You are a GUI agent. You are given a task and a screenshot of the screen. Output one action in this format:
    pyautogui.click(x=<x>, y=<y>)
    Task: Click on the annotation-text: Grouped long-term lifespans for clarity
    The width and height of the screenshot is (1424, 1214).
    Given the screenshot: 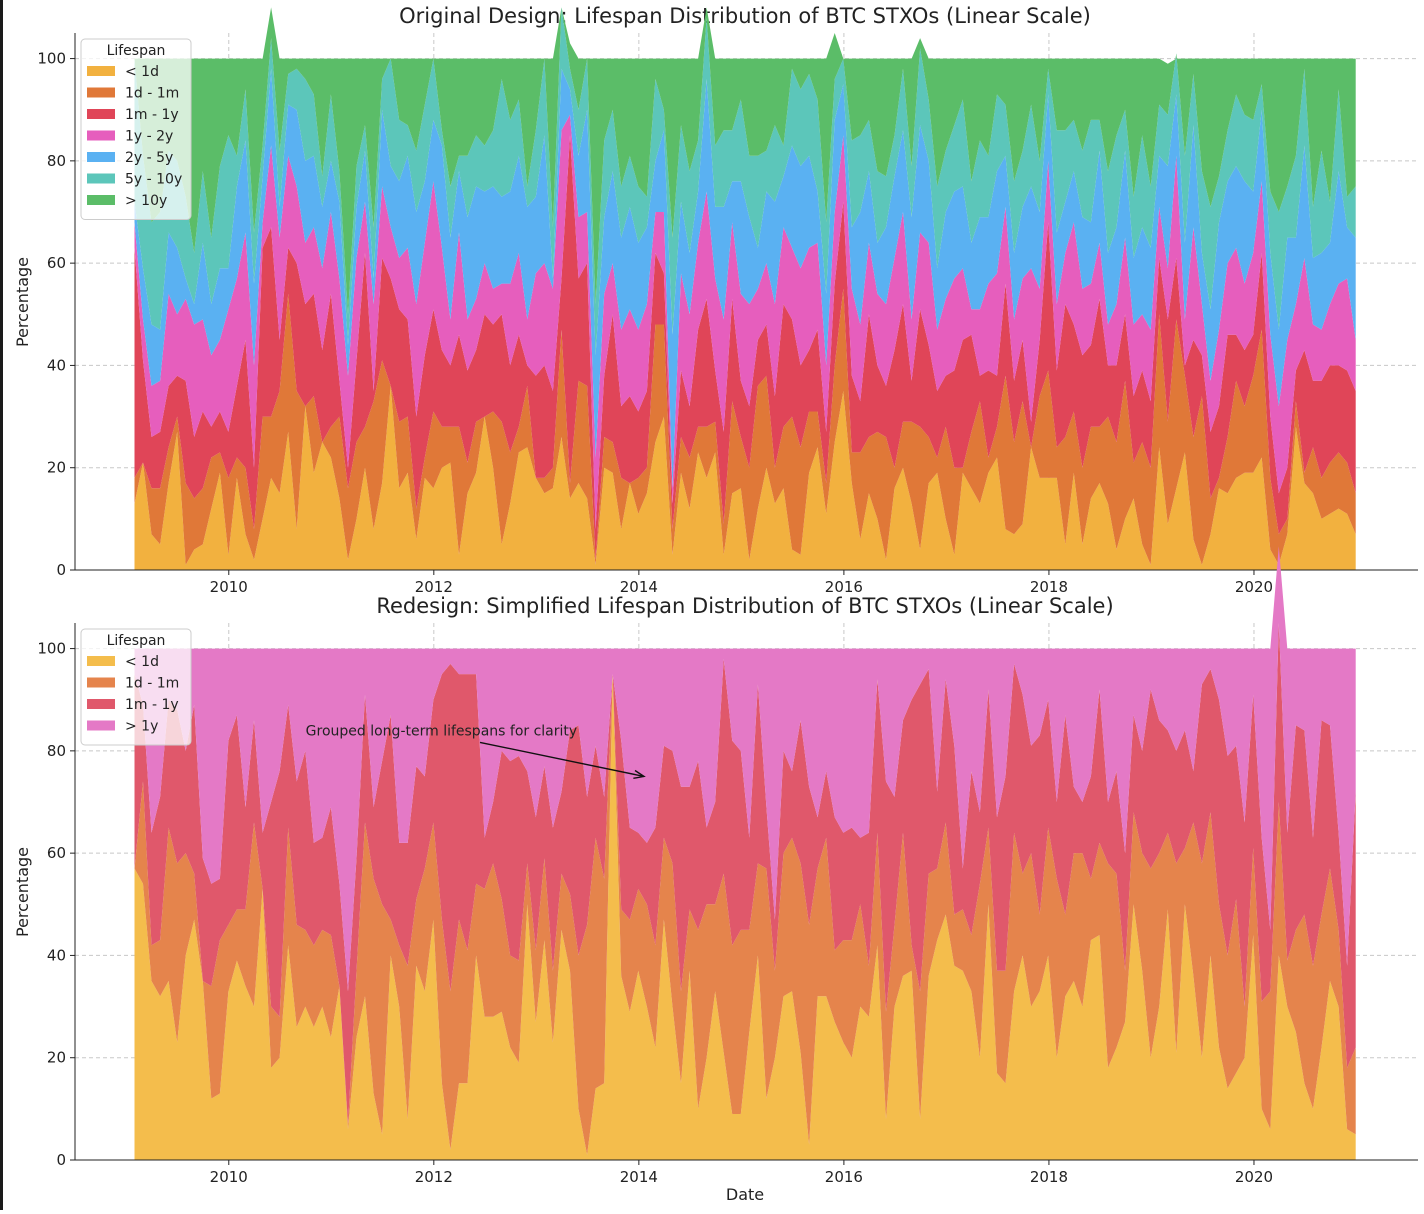 What is the action you would take?
    pyautogui.click(x=442, y=731)
    